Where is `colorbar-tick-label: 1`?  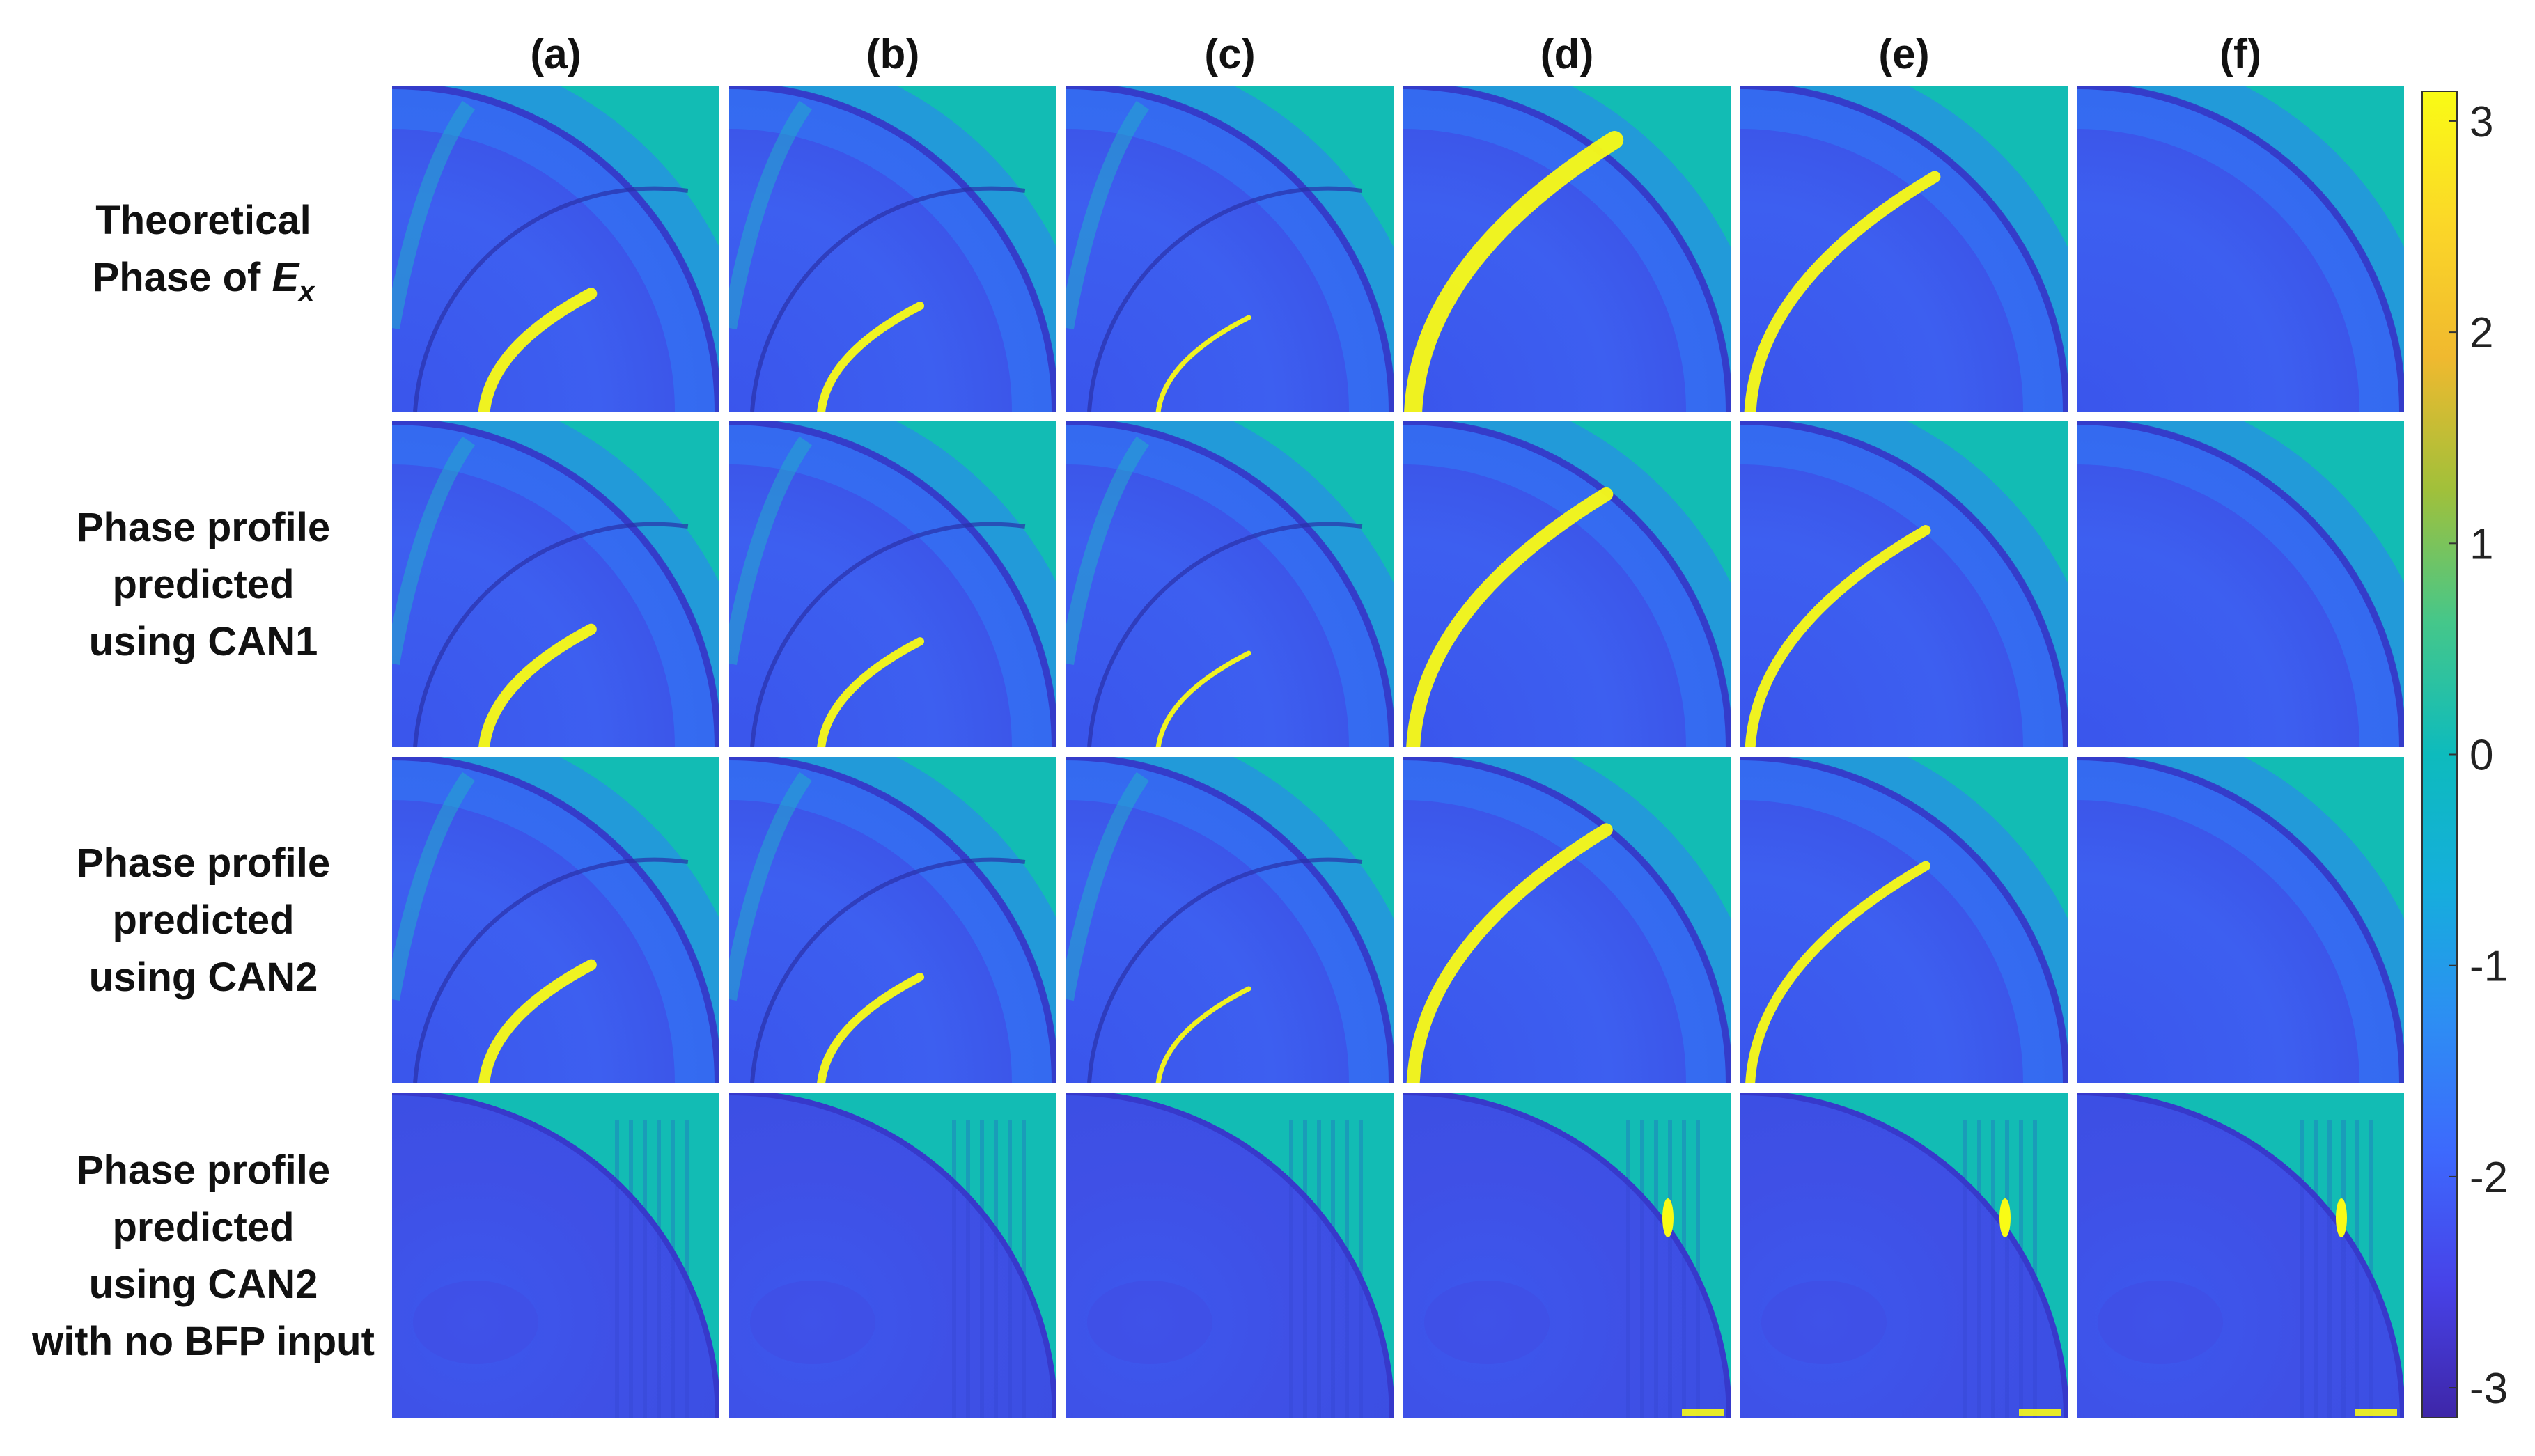
colorbar-tick-label: 1 is located at coordinates (2481, 544).